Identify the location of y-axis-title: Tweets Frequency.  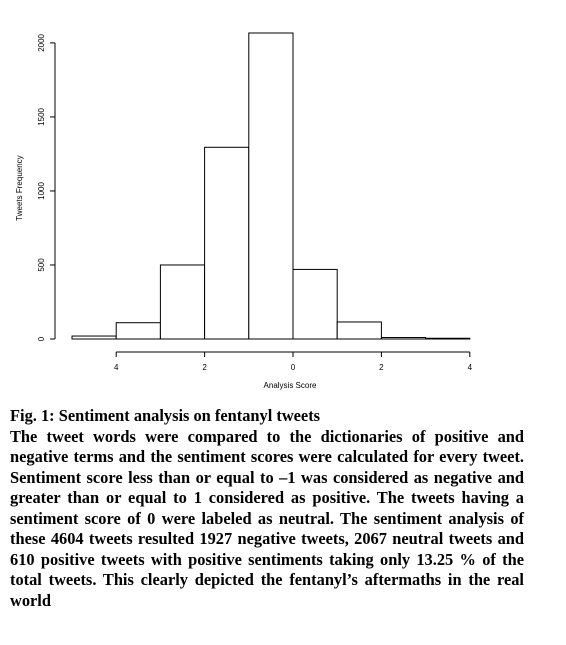
(19, 187).